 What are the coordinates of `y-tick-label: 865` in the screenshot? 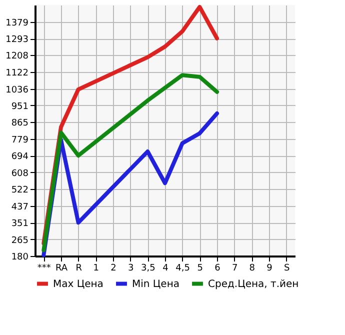 It's located at (19, 123).